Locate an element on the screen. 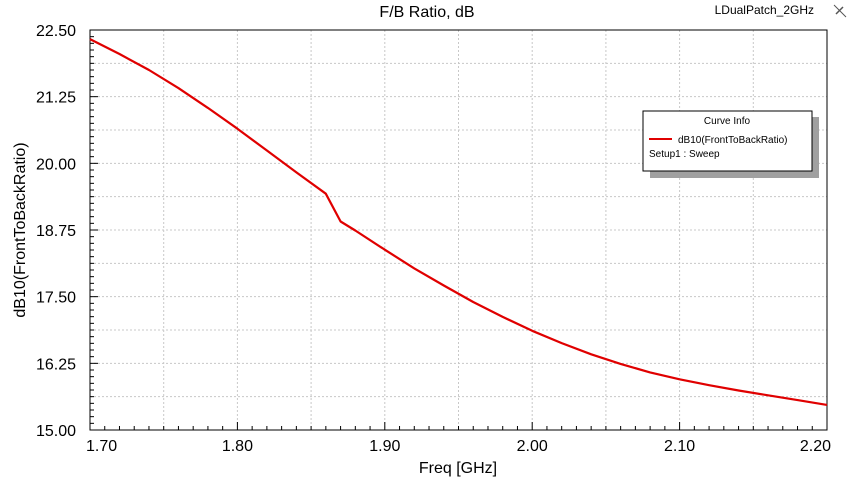 The image size is (854, 481). y-axis-tick-labels: 15.00 16.25 17.50 18.75 20.00 21.25 22.50 is located at coordinates (56, 231).